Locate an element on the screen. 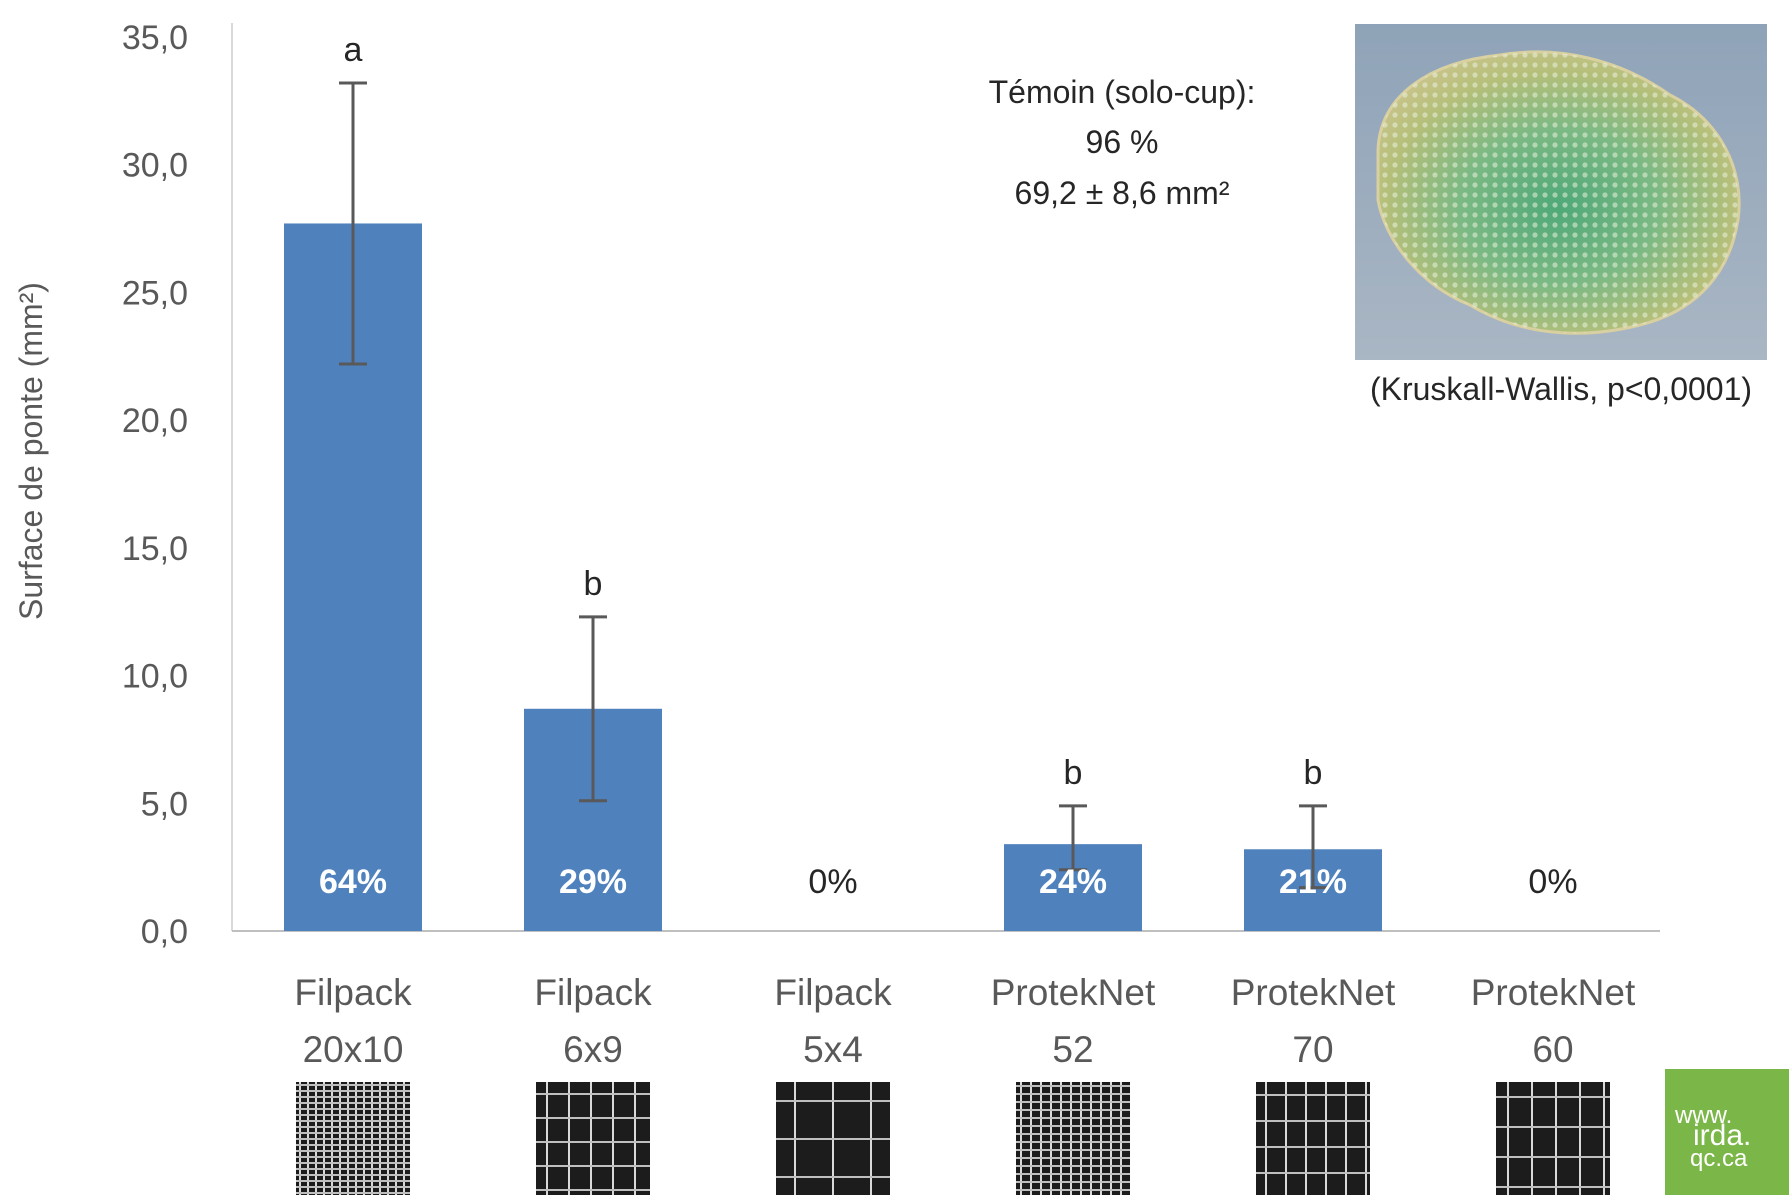  x-tick-label-size: 20x10 is located at coordinates (353, 1049).